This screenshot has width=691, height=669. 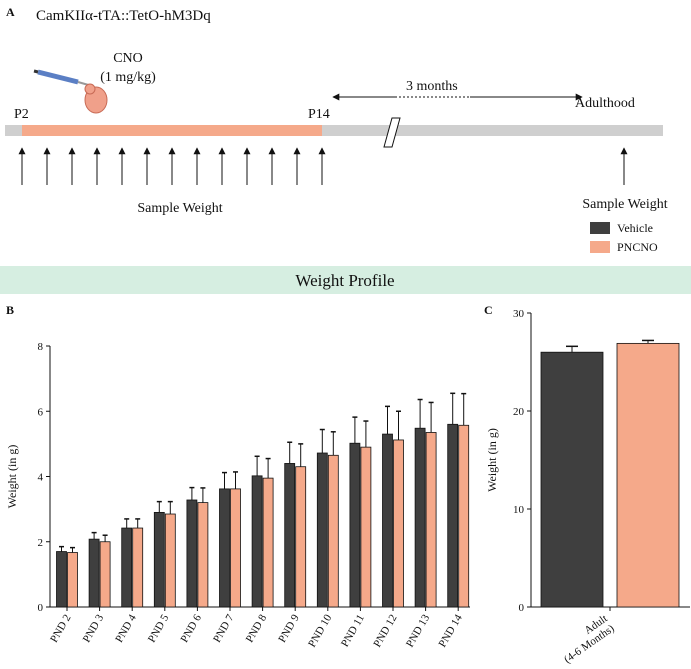 I want to click on y-tick-label: 6, so click(x=41, y=412).